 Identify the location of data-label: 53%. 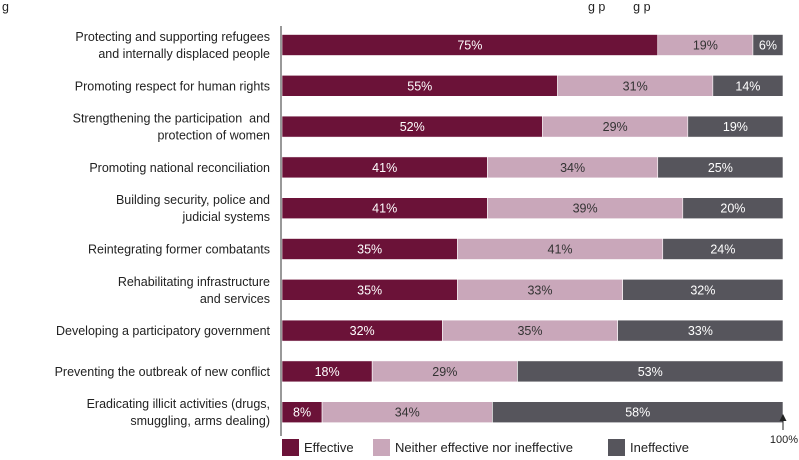
(650, 372).